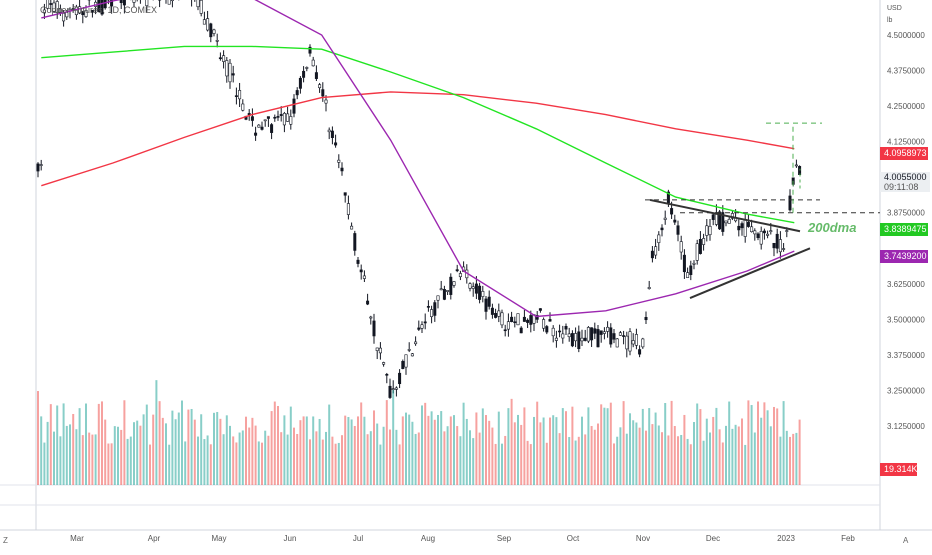 This screenshot has width=932, height=555. What do you see at coordinates (358, 538) in the screenshot?
I see `x-tick-label: Jul` at bounding box center [358, 538].